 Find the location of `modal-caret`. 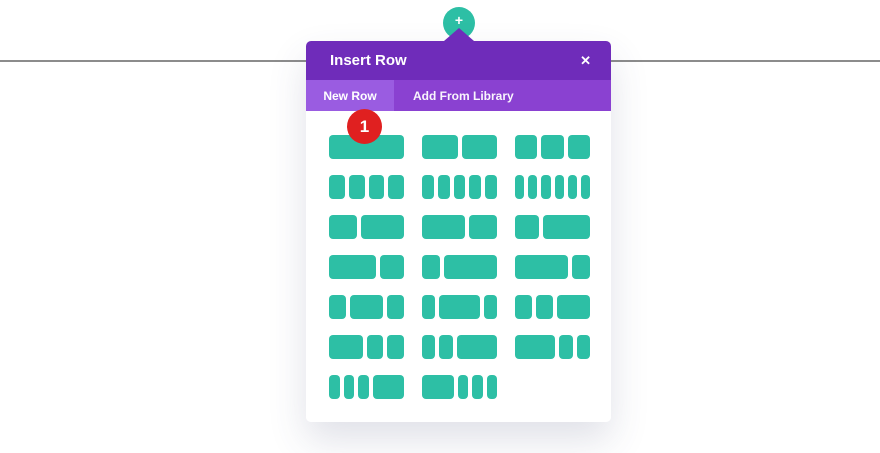

modal-caret is located at coordinates (458, 34).